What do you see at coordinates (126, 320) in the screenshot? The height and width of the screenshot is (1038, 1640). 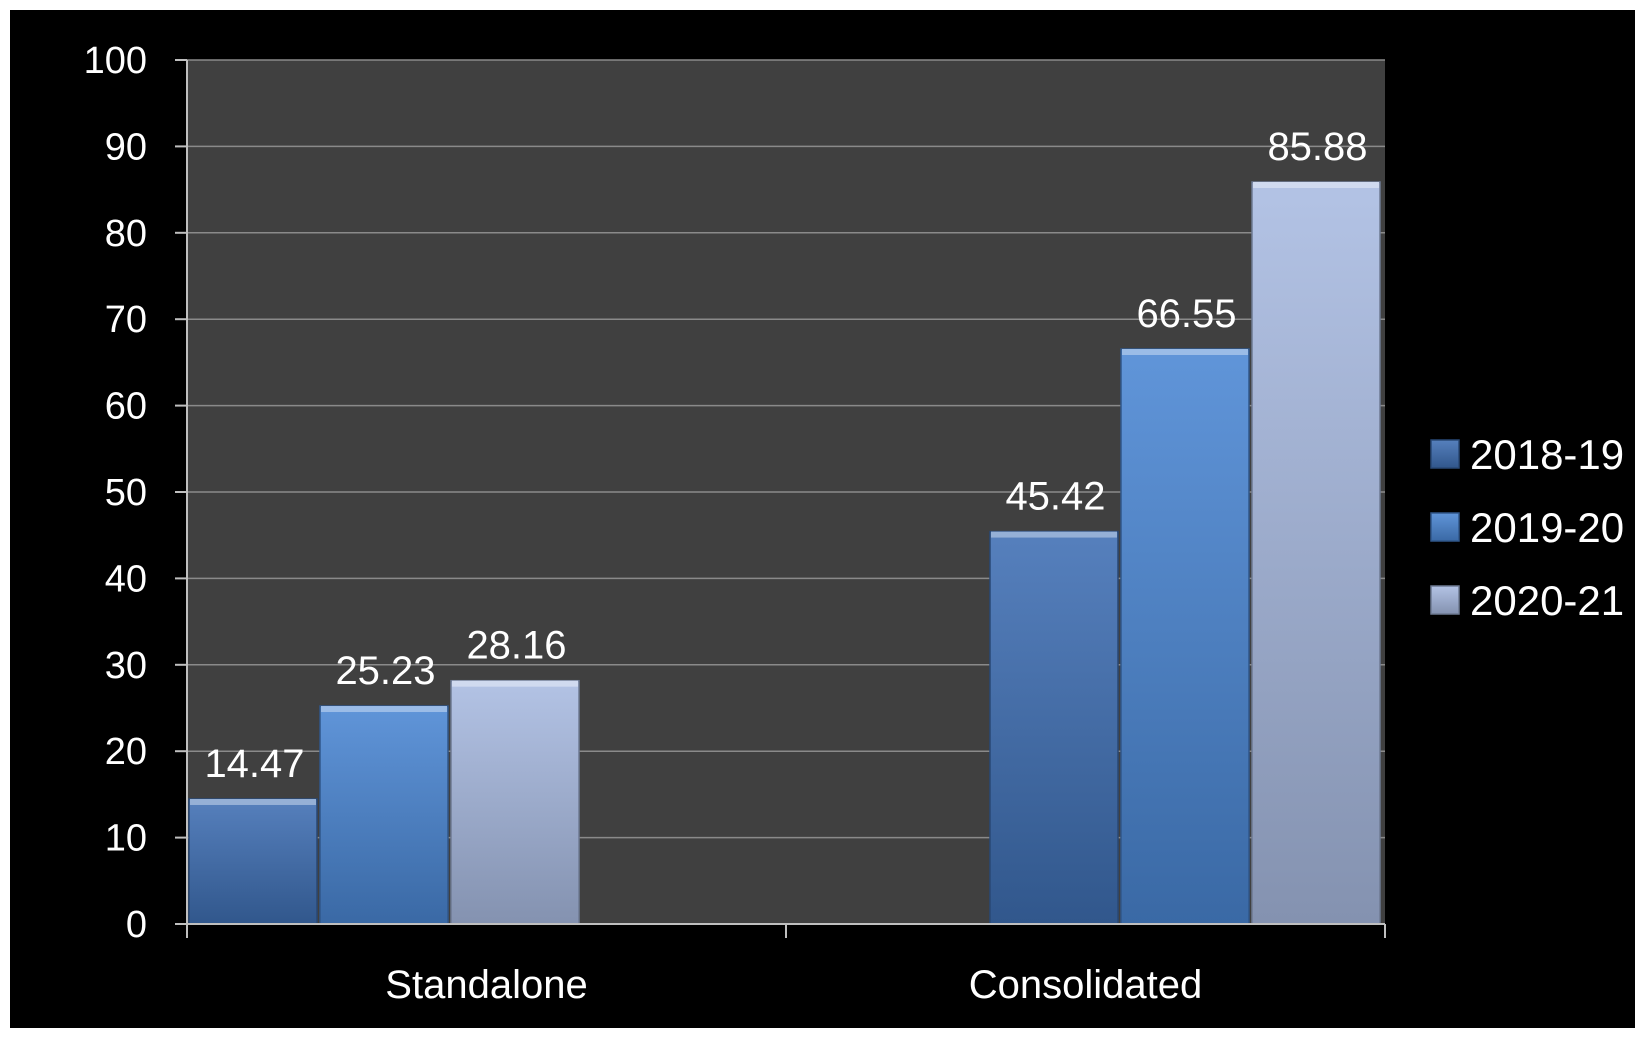 I see `y-tick-label: 70` at bounding box center [126, 320].